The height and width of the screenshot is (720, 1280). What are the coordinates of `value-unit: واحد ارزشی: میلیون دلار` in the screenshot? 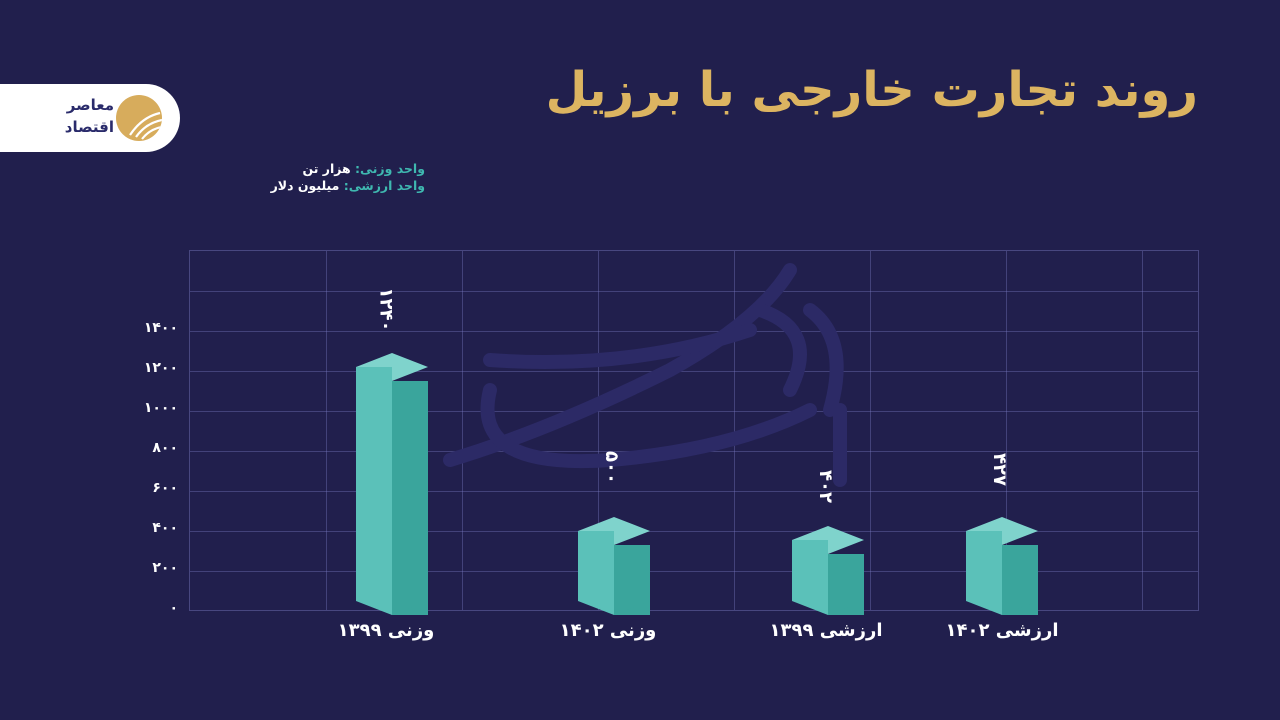 It's located at (348, 185).